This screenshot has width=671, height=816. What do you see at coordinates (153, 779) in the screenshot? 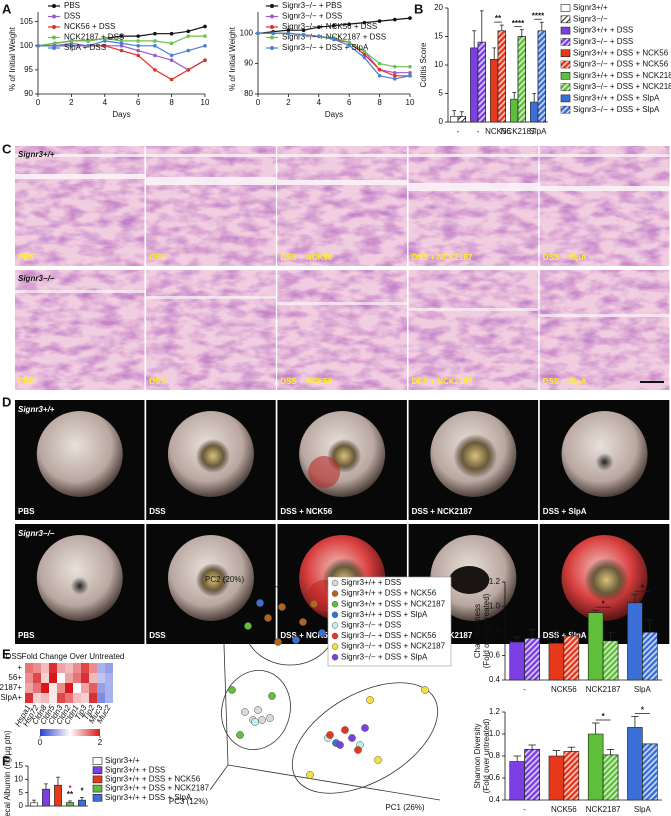
I see `legend-label: Signr3+/+ + DSS + NCK56` at bounding box center [153, 779].